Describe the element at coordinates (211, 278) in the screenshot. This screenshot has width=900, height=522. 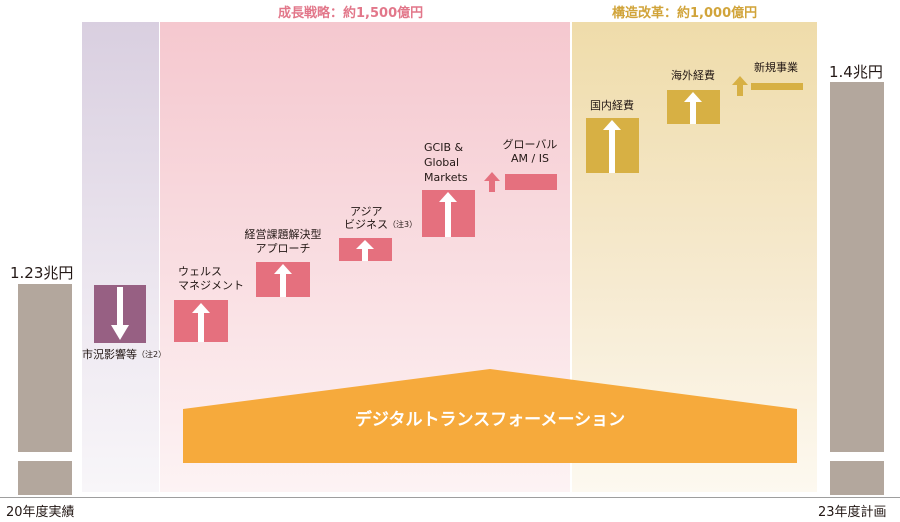
I see `wealth-management-label: ウェルス マネジメント` at that location.